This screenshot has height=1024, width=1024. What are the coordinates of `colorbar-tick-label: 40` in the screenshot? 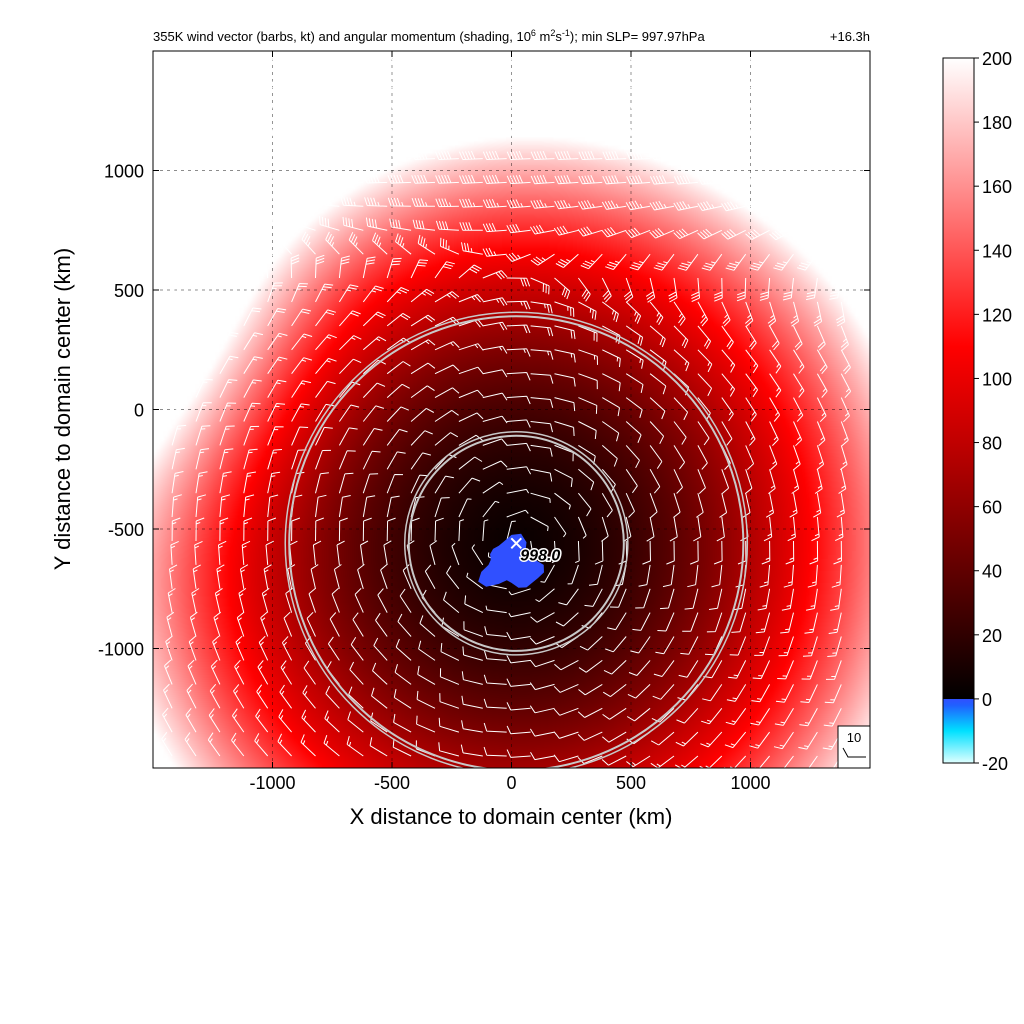 It's located at (992, 572).